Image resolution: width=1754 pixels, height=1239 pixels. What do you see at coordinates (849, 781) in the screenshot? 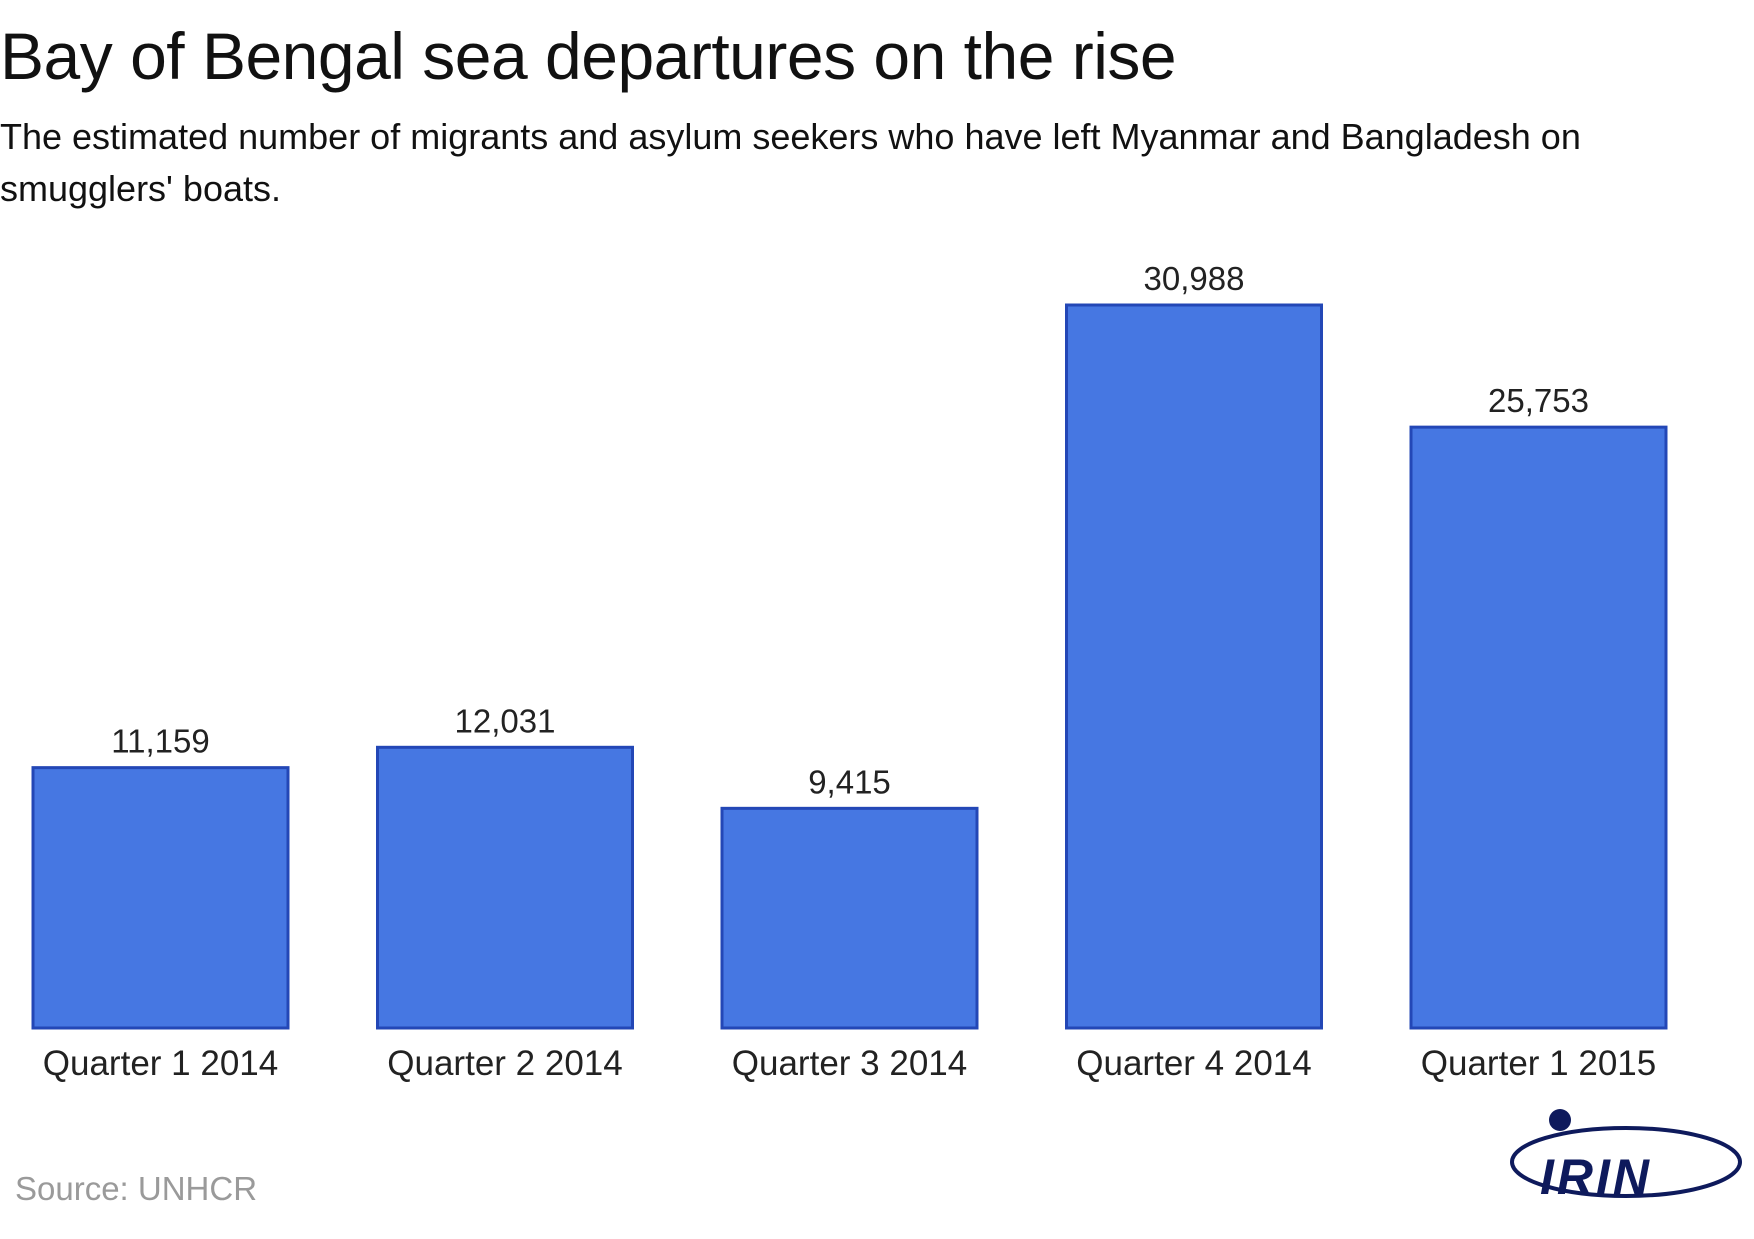
I see `value-label-3: 9,415` at bounding box center [849, 781].